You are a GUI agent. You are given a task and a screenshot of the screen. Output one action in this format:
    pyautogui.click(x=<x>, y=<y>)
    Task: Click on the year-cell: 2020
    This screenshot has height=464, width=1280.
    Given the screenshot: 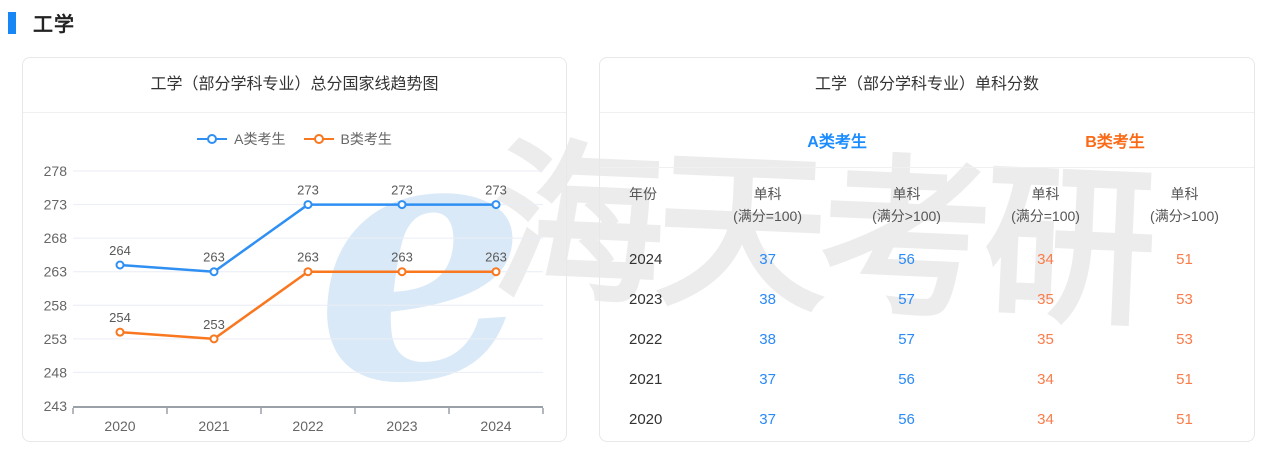 What is the action you would take?
    pyautogui.click(x=646, y=419)
    